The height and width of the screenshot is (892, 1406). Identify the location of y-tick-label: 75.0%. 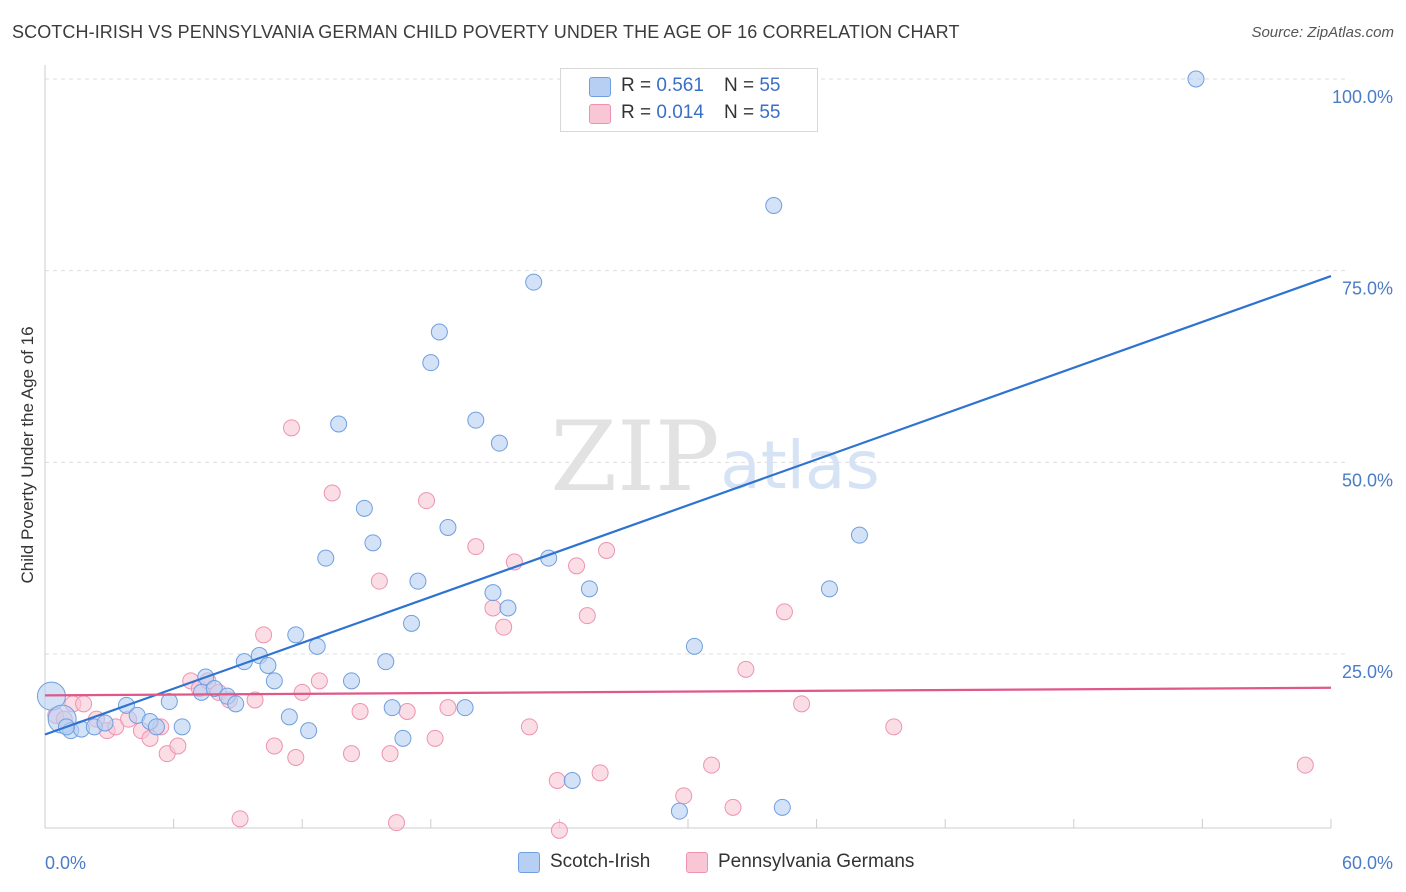
(1367, 289).